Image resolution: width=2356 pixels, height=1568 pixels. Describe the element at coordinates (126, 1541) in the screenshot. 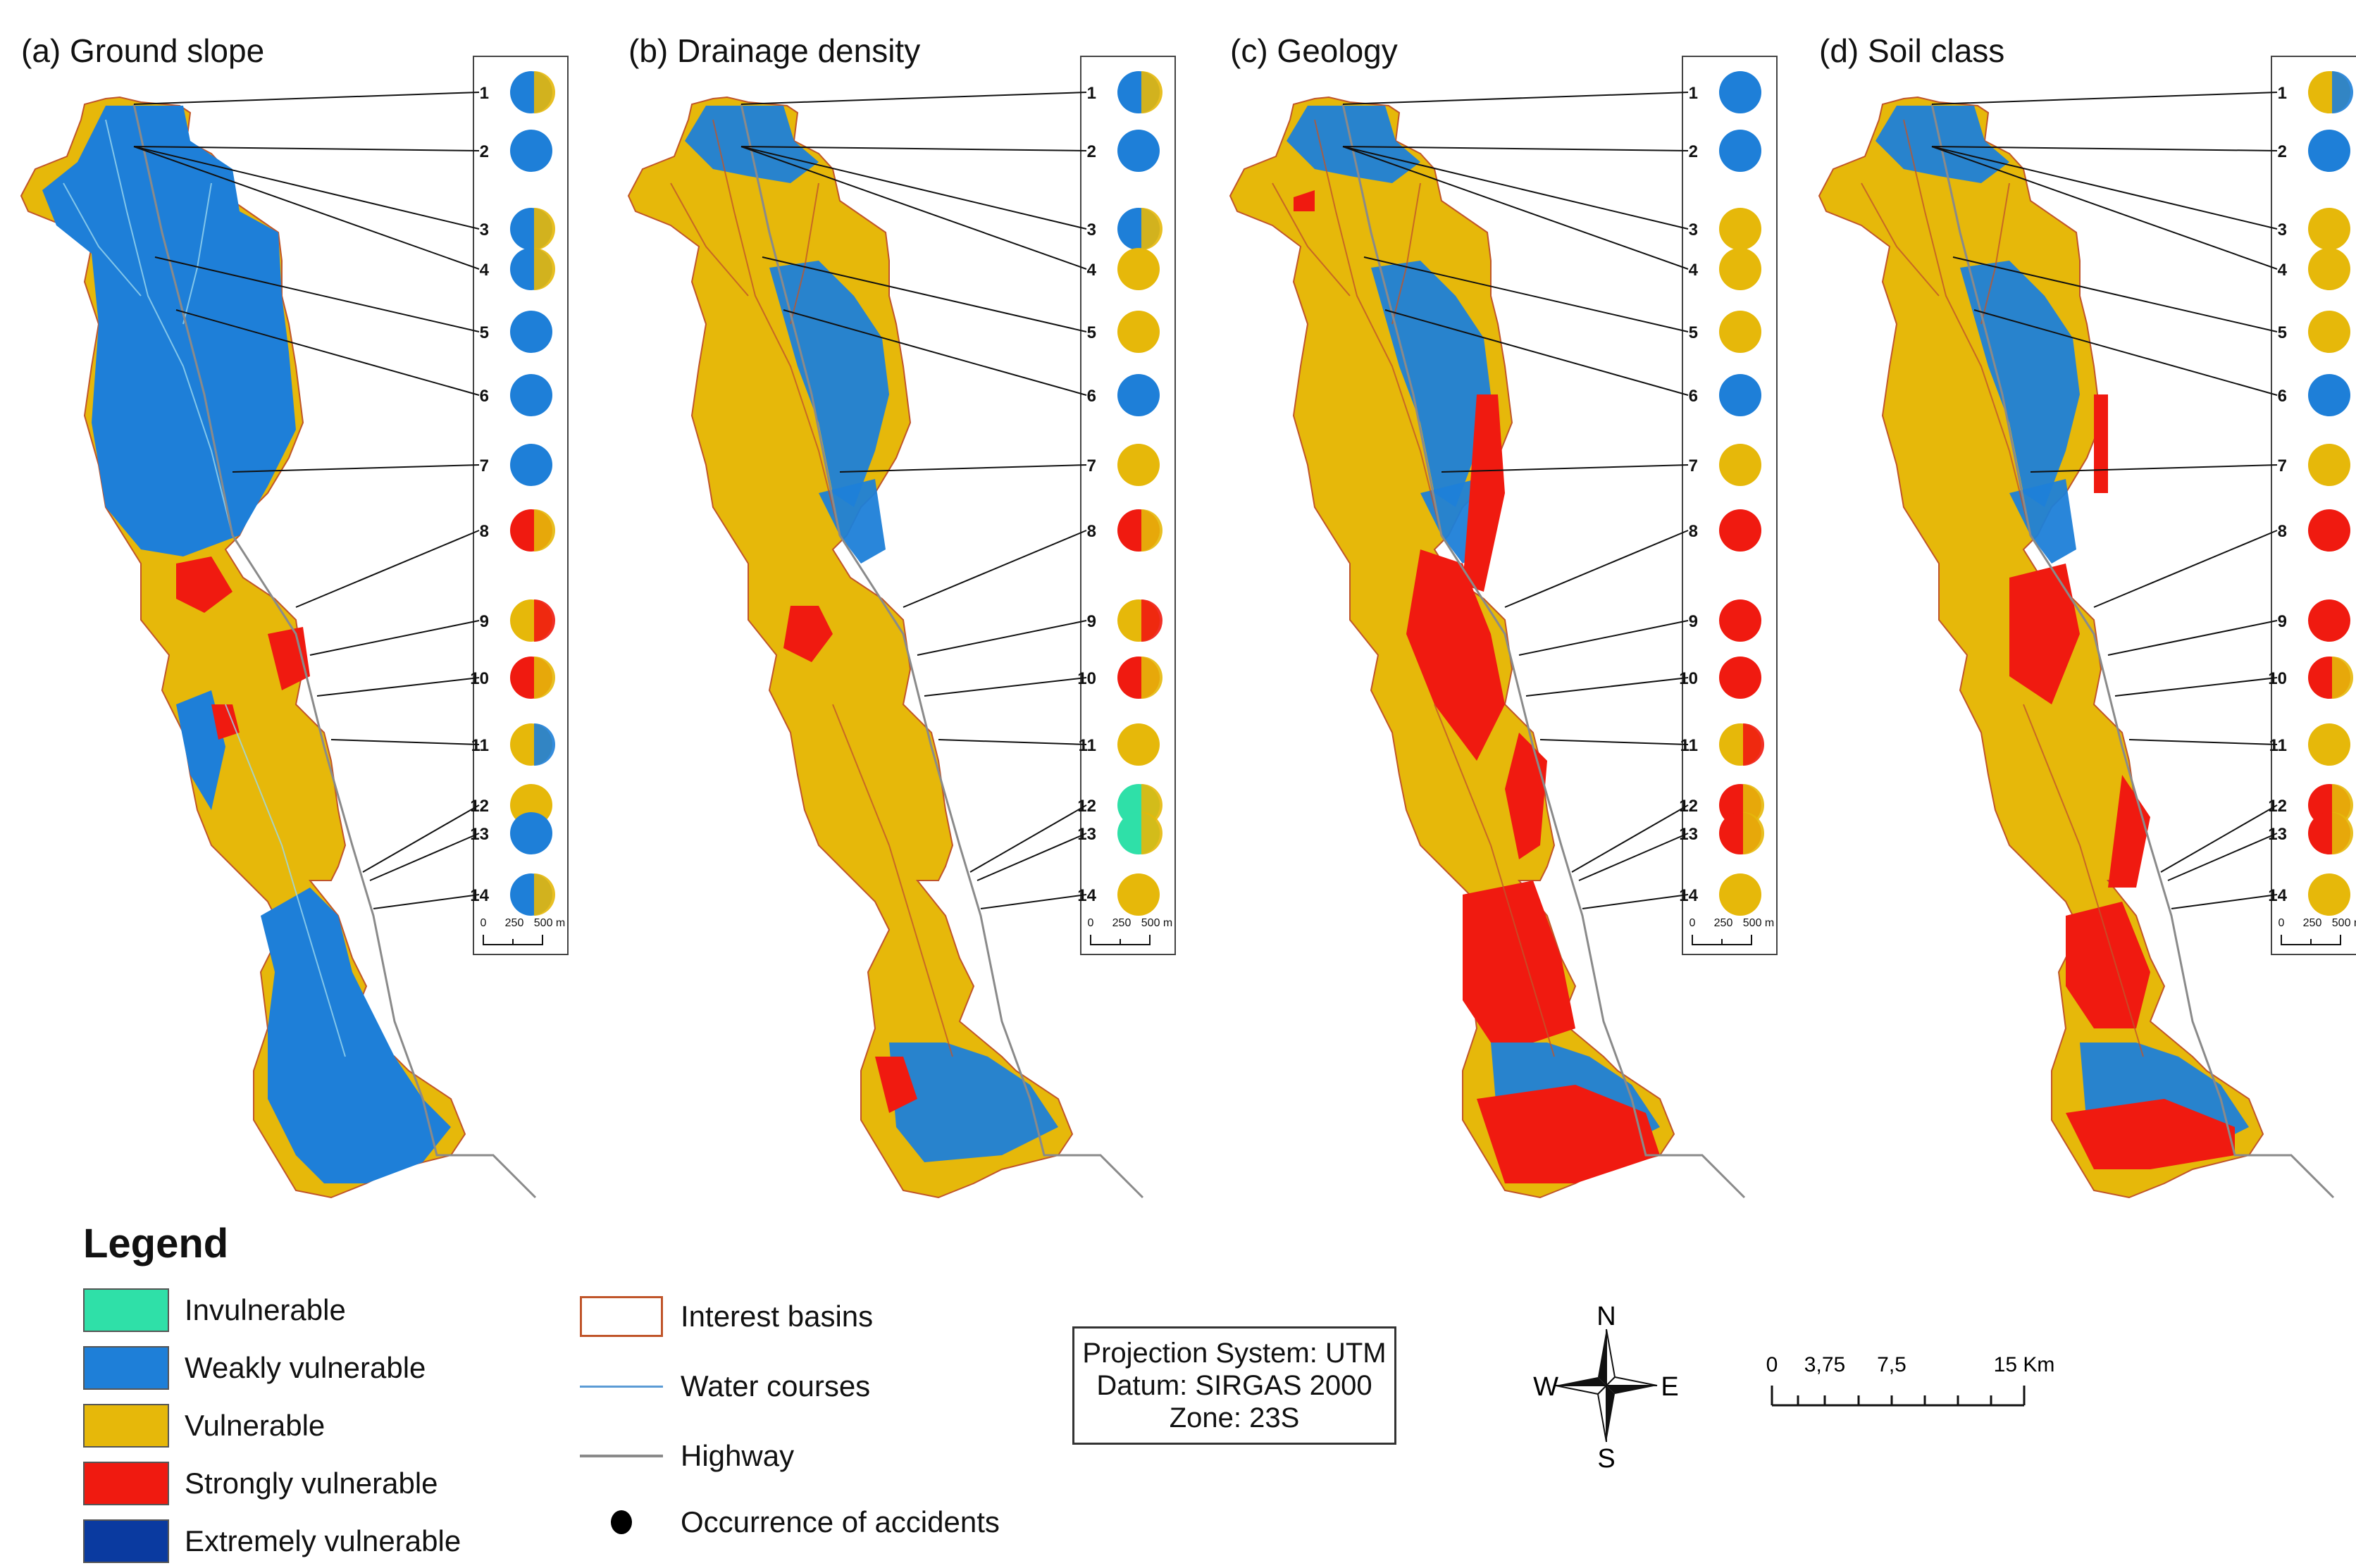

I see `extremely-vulnerable-swatch` at that location.